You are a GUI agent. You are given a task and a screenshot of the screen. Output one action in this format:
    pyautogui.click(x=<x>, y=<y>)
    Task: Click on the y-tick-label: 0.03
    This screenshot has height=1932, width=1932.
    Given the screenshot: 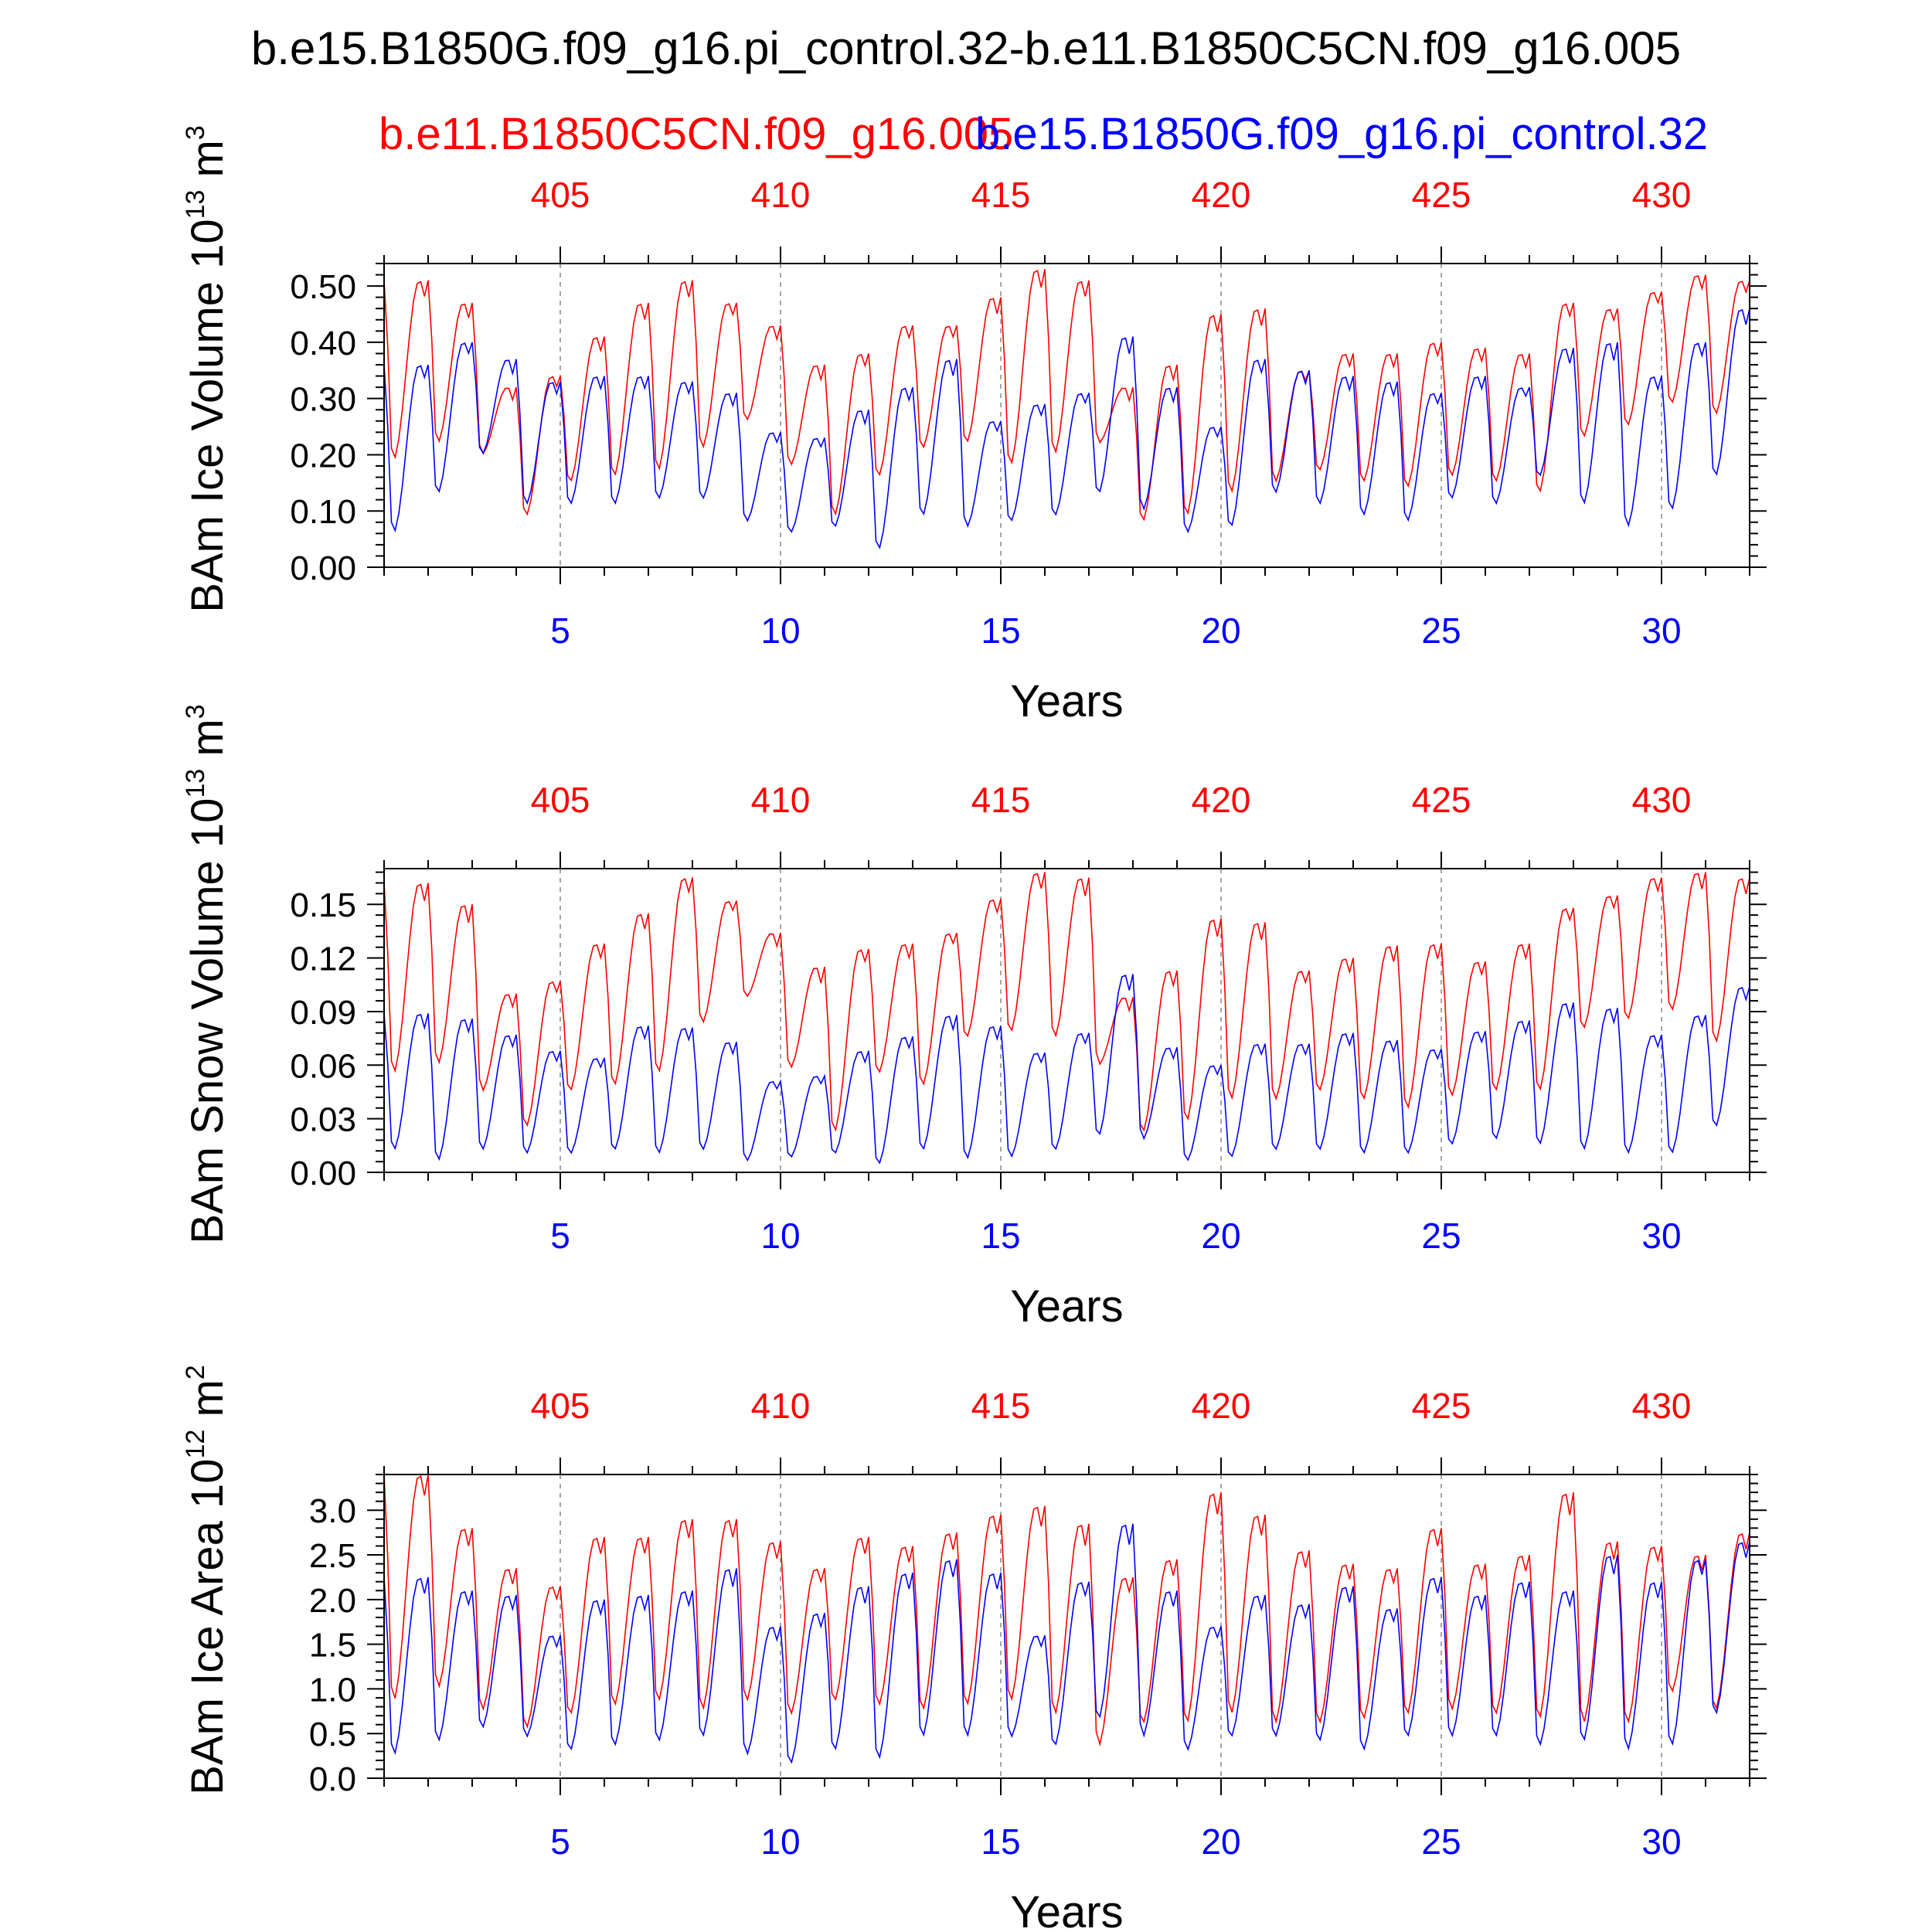 What is the action you would take?
    pyautogui.click(x=323, y=1120)
    